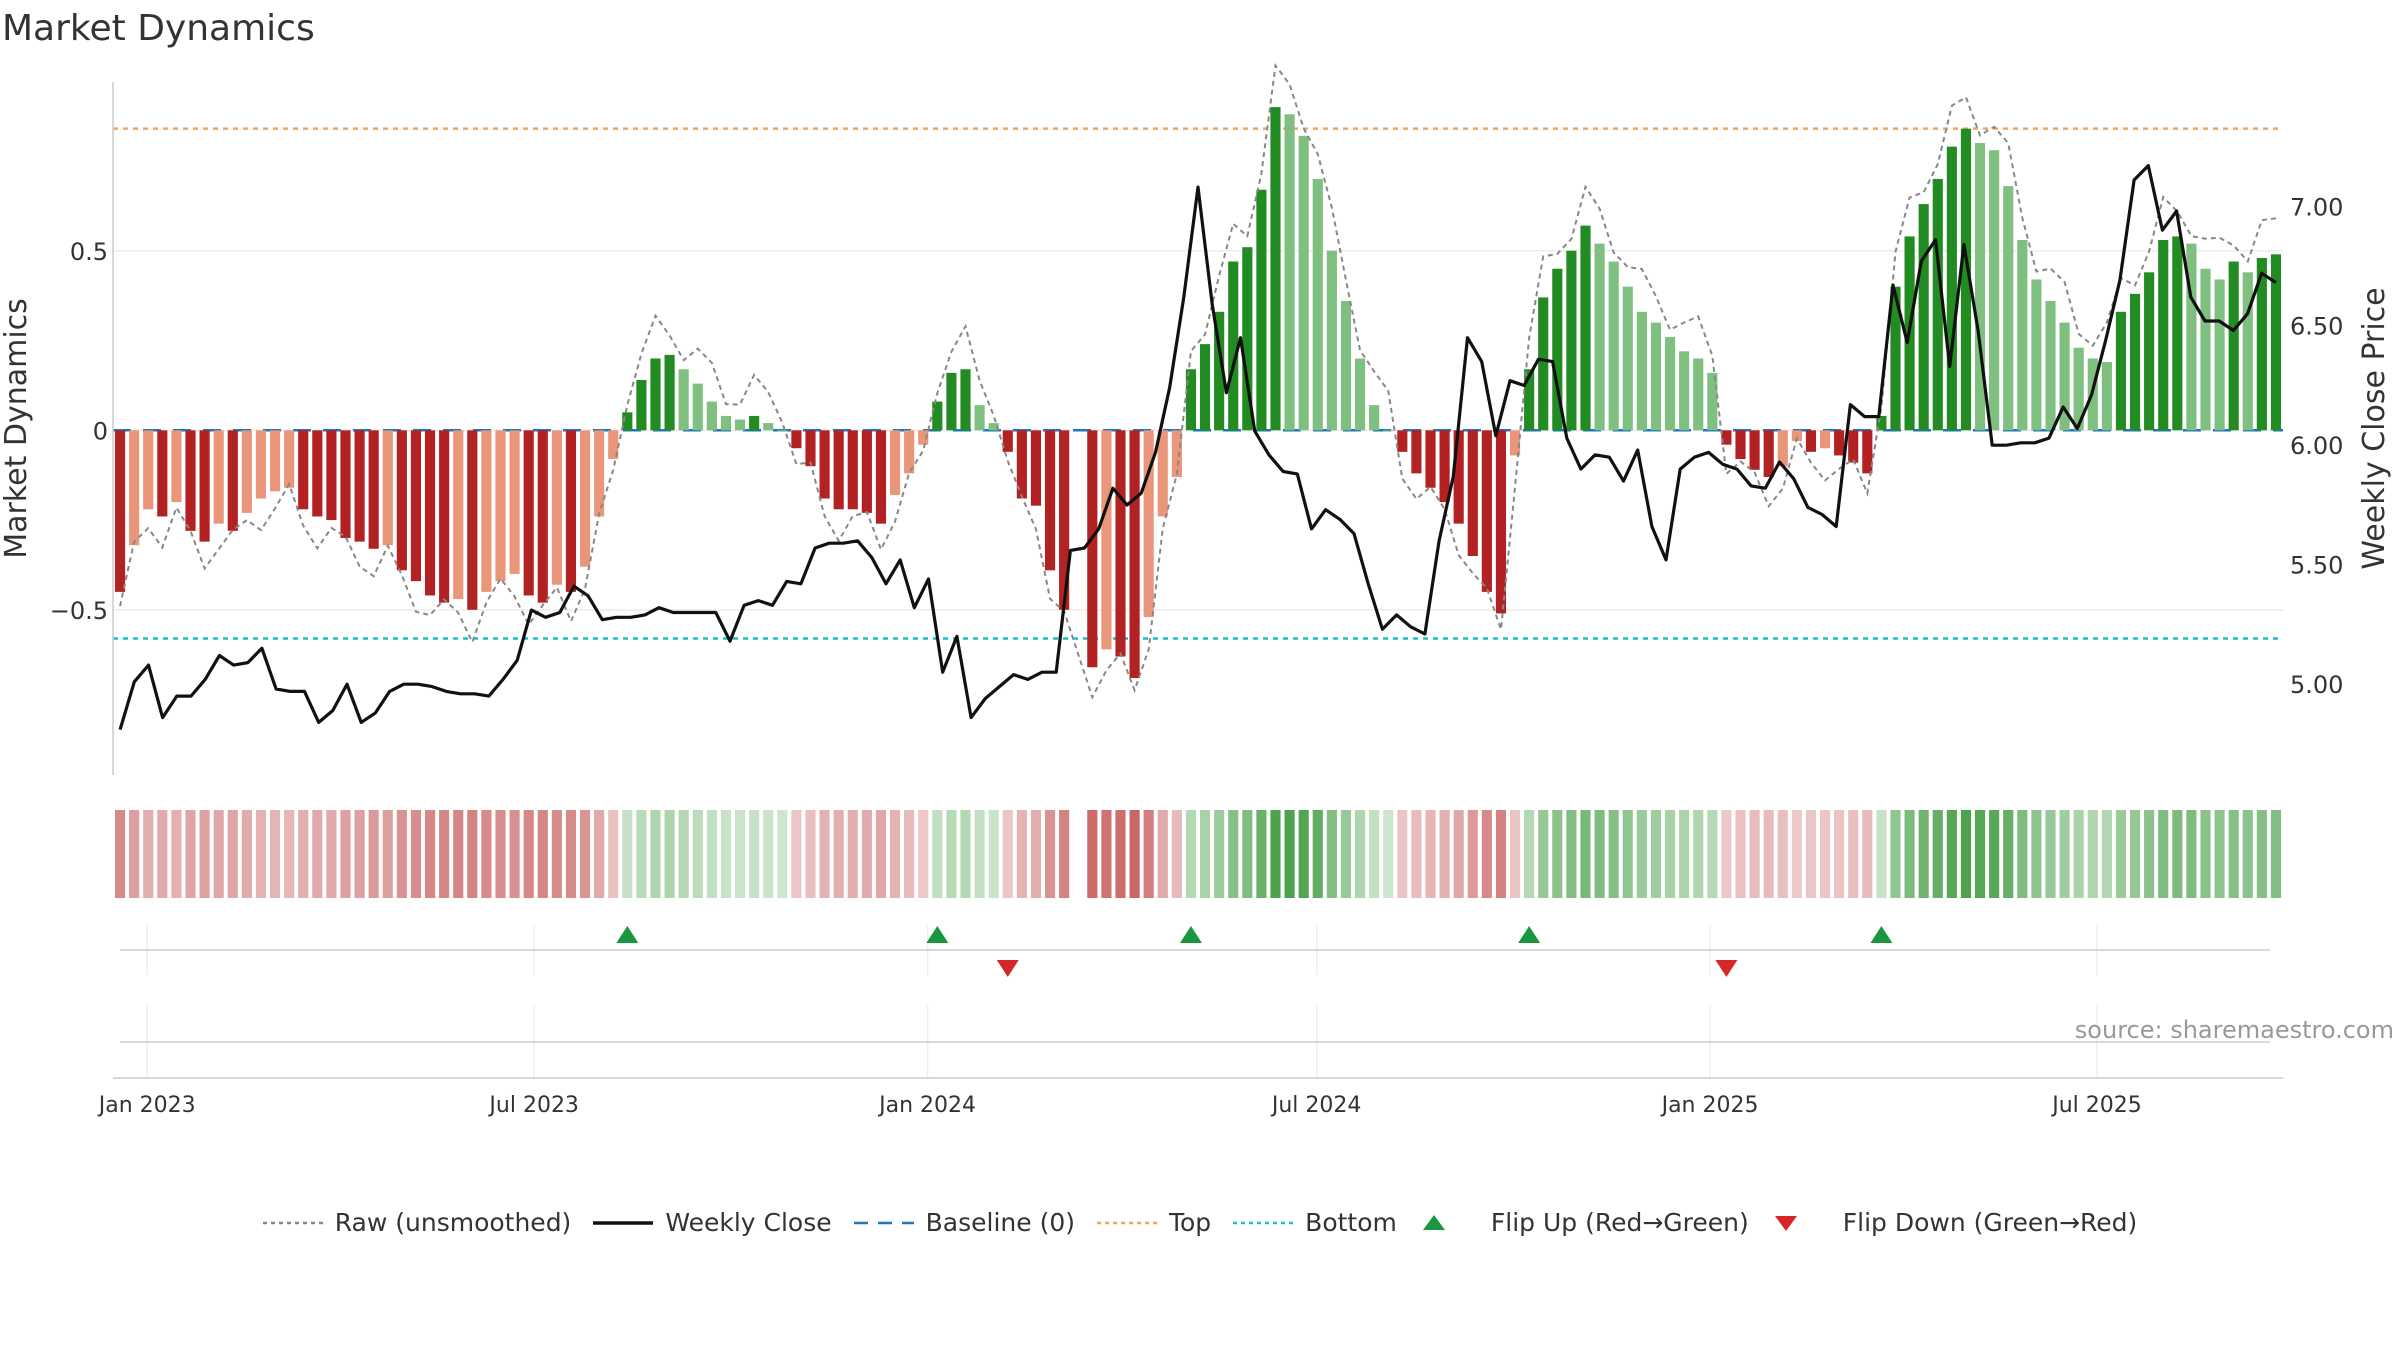 The image size is (2400, 1350). What do you see at coordinates (1198, 854) in the screenshot?
I see `regime-strip` at bounding box center [1198, 854].